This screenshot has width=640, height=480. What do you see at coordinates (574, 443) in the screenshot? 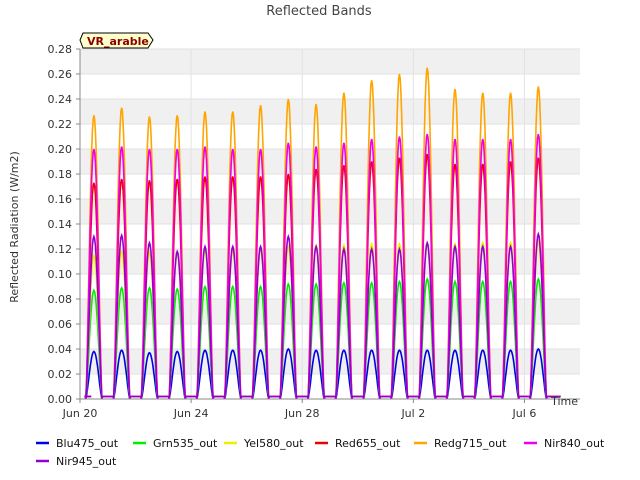
I see `legend-label-Nir840_out: Nir840_out` at bounding box center [574, 443].